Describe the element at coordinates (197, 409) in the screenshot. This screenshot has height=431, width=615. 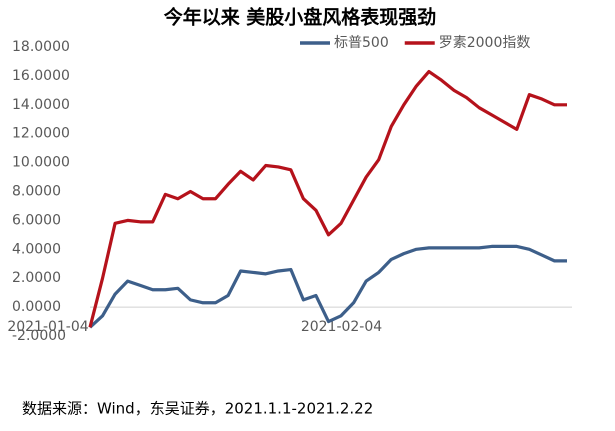
I see `source-note: 数据来源：Wind，东吴证券，2021.1.1-2021.2.22` at that location.